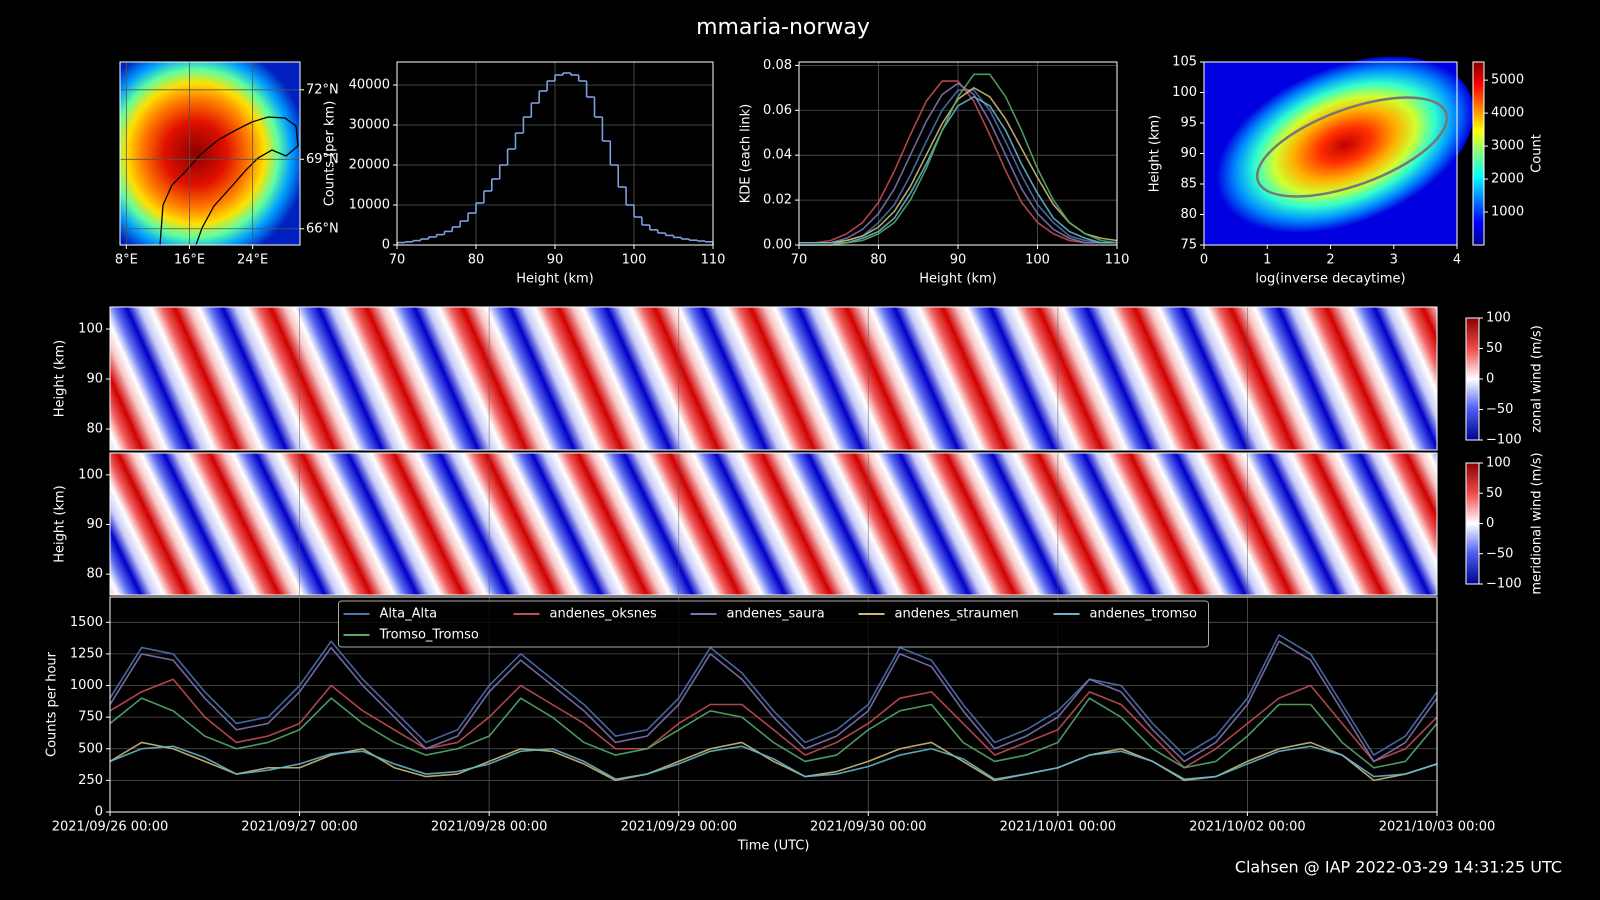  I want to click on y-tick-label: 0, so click(386, 245).